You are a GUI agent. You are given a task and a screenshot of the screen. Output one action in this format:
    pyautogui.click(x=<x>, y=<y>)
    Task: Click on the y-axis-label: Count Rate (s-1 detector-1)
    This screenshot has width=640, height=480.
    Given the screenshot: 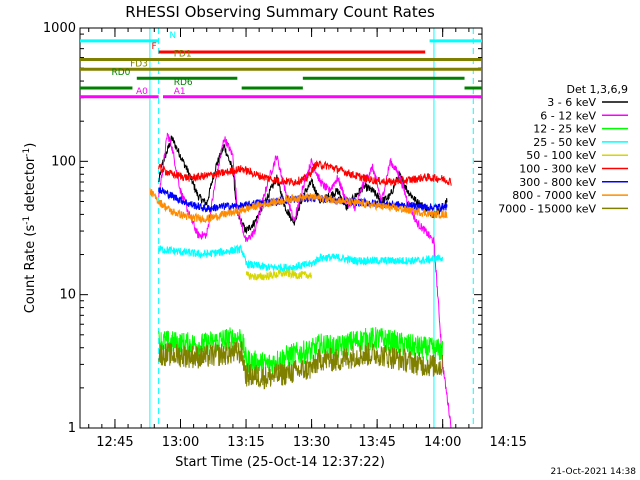 What is the action you would take?
    pyautogui.click(x=30, y=228)
    